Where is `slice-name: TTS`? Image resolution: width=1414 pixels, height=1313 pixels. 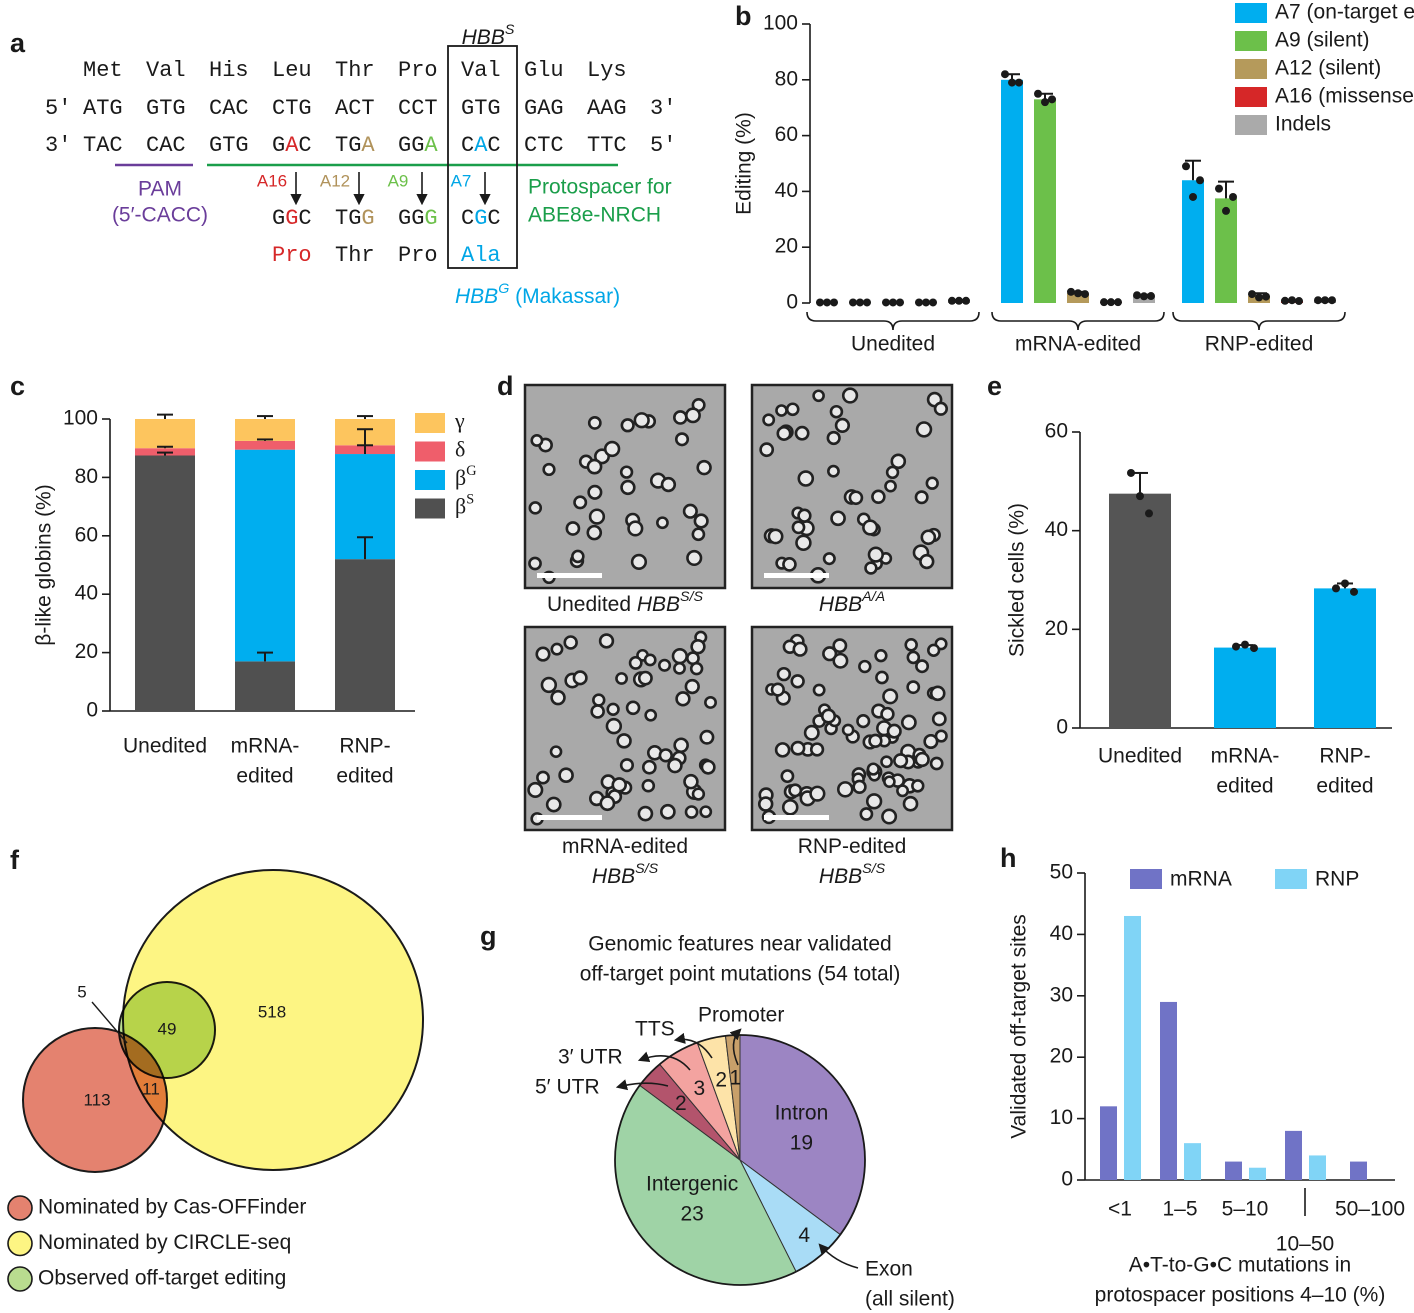
slice-name: TTS is located at coordinates (655, 1029).